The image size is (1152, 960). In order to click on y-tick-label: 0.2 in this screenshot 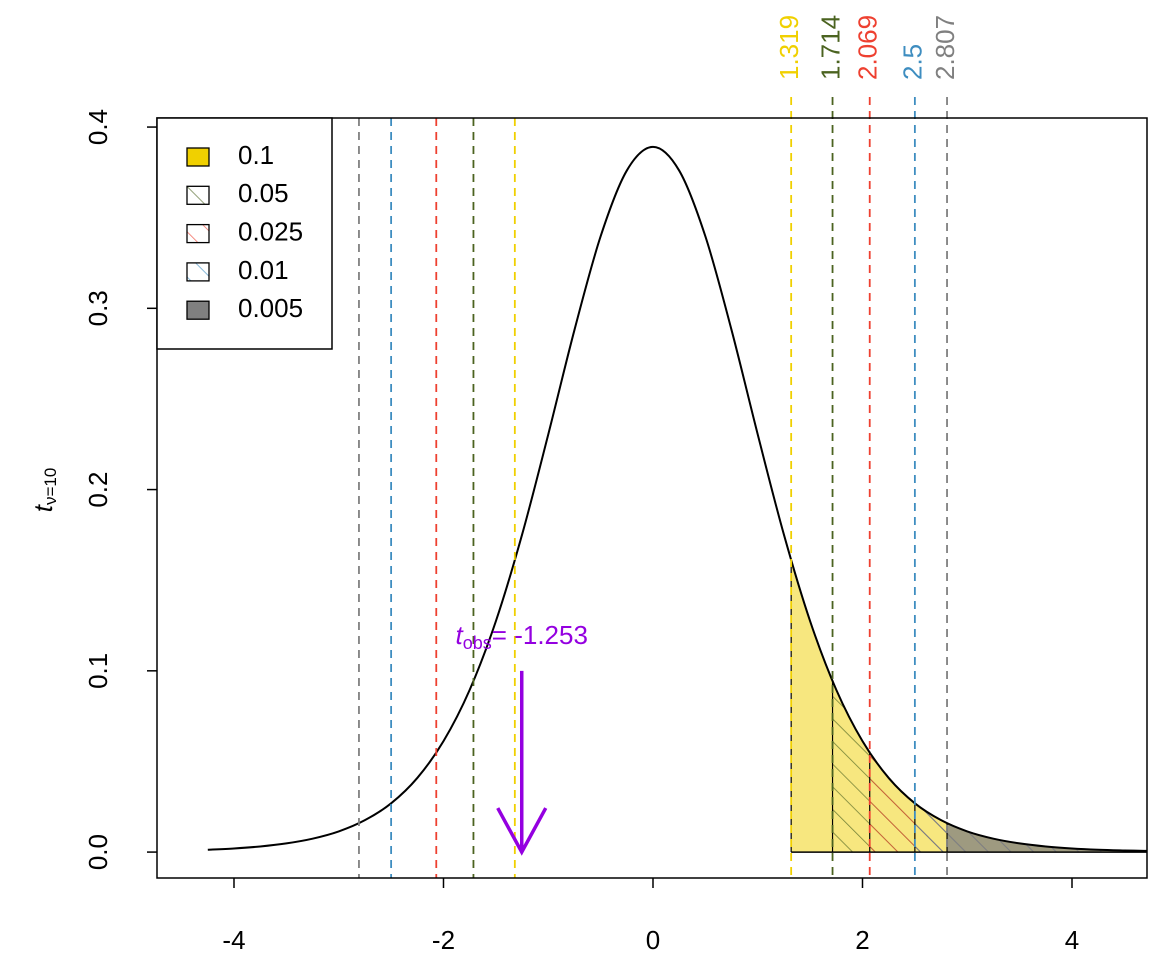, I will do `click(98, 489)`.